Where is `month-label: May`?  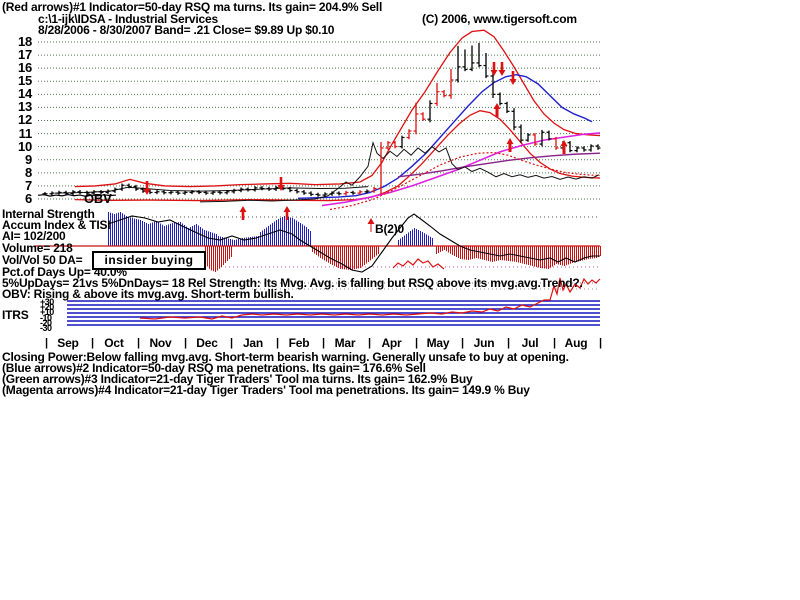
month-label: May is located at coordinates (438, 343).